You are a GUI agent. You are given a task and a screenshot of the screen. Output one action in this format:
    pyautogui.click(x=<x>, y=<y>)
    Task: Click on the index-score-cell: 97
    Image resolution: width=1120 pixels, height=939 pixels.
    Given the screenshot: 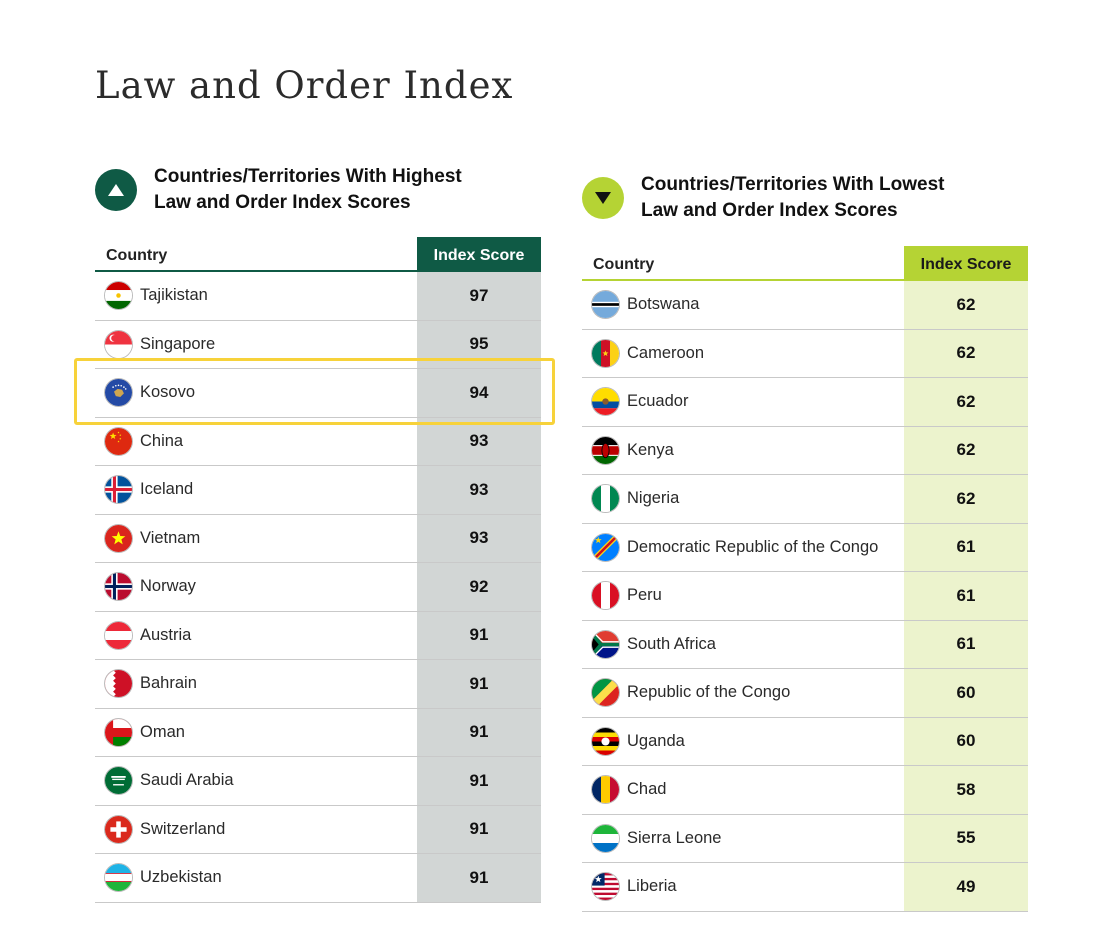 What is the action you would take?
    pyautogui.click(x=479, y=296)
    